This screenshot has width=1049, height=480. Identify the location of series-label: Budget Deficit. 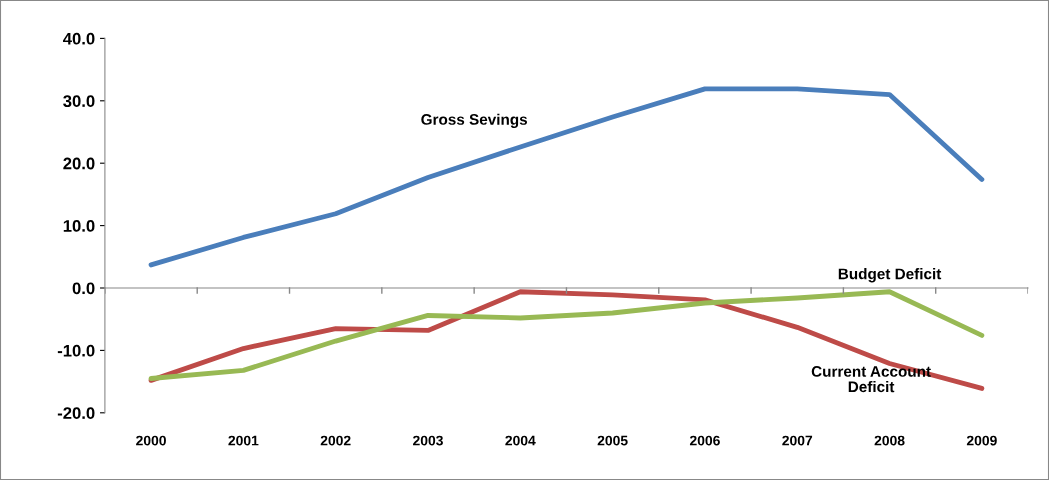
(890, 275).